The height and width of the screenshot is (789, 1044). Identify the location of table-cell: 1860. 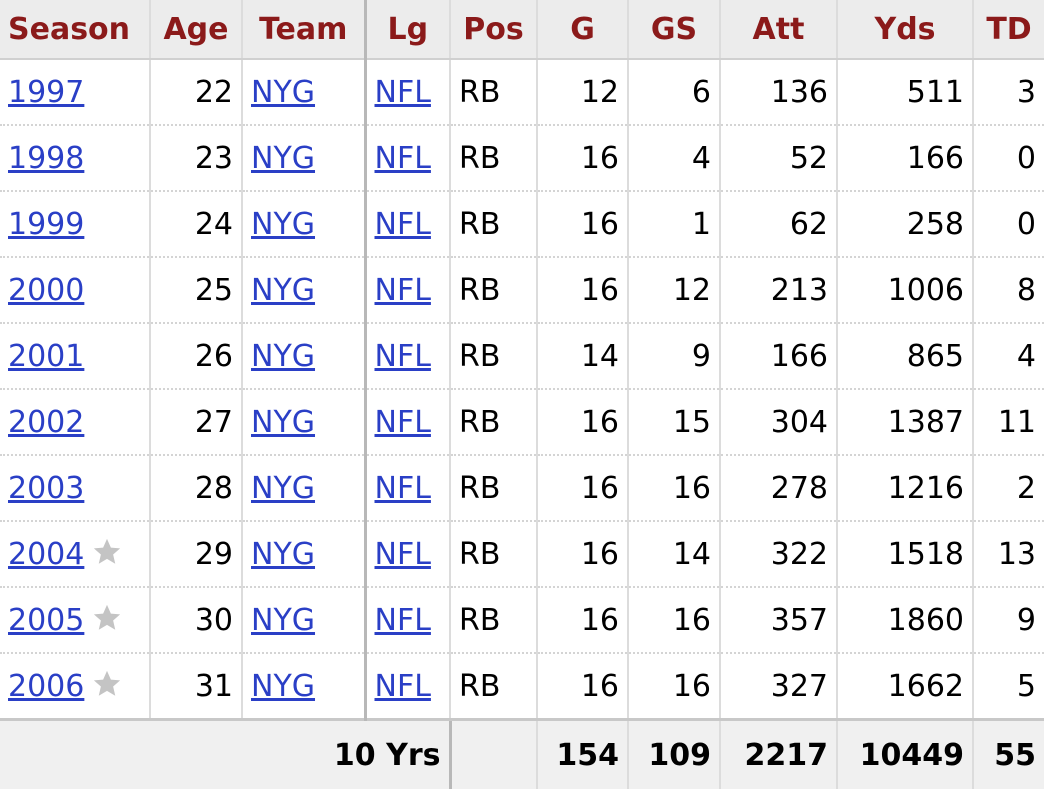
(905, 620).